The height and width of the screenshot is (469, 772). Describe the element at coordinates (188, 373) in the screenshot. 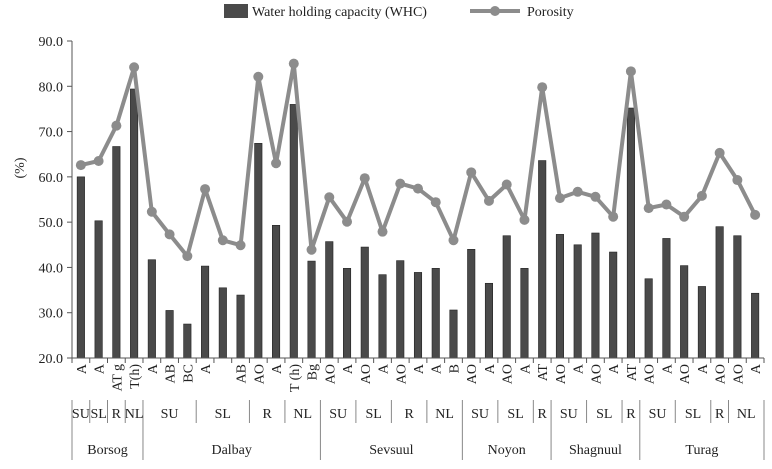

I see `category-label: BC` at that location.